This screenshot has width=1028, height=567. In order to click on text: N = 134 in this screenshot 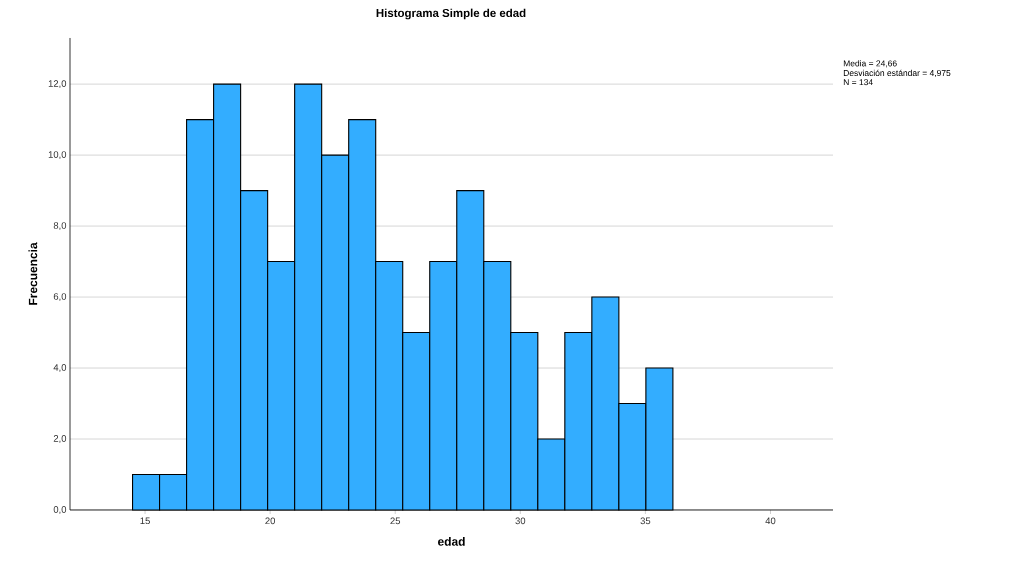, I will do `click(858, 82)`.